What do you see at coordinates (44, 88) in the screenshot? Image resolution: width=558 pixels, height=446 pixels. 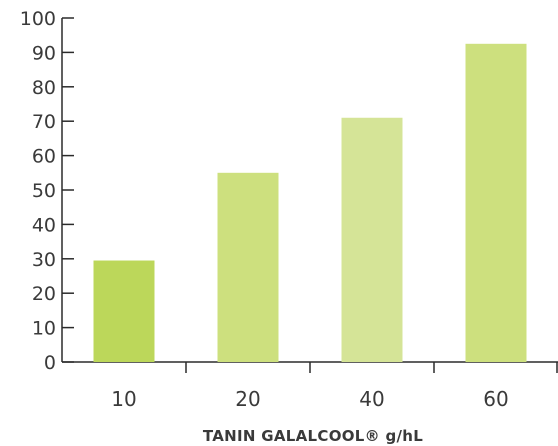 I see `y-tick-label: 80` at bounding box center [44, 88].